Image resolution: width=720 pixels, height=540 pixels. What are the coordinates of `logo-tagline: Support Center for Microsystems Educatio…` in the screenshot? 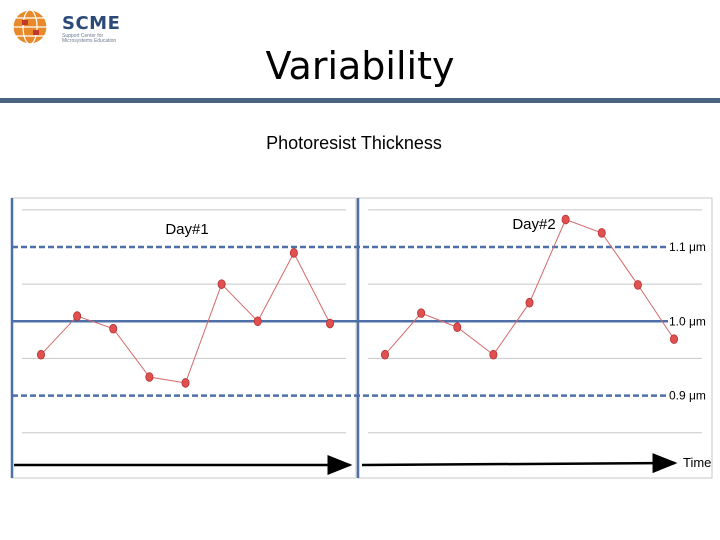 It's located at (89, 38).